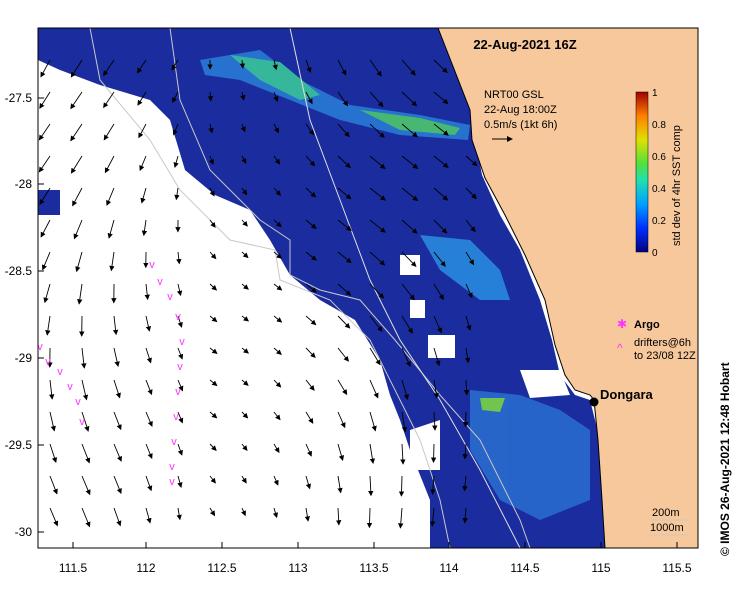  What do you see at coordinates (373, 568) in the screenshot?
I see `lon-tick-label: 113.5` at bounding box center [373, 568].